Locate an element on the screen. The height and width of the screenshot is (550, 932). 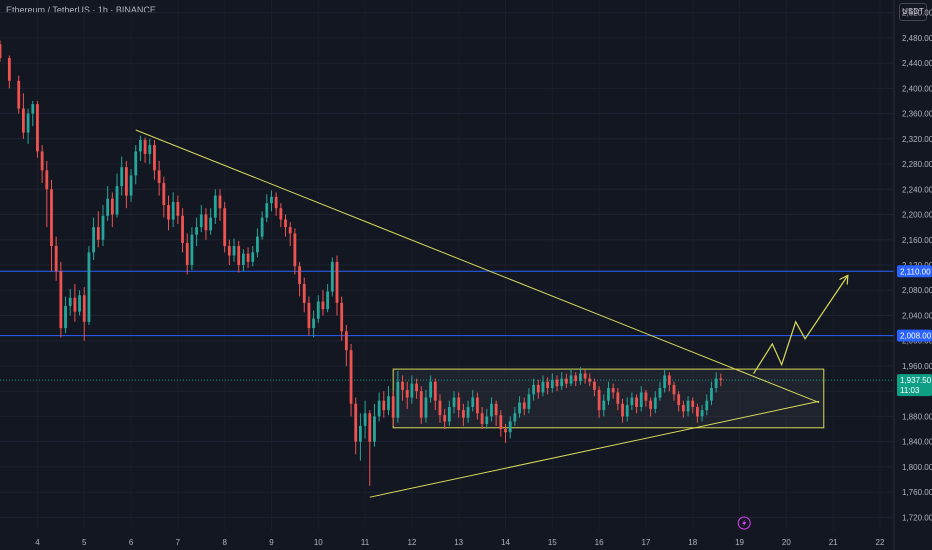
y-tick-label: 2,360.00 is located at coordinates (917, 114).